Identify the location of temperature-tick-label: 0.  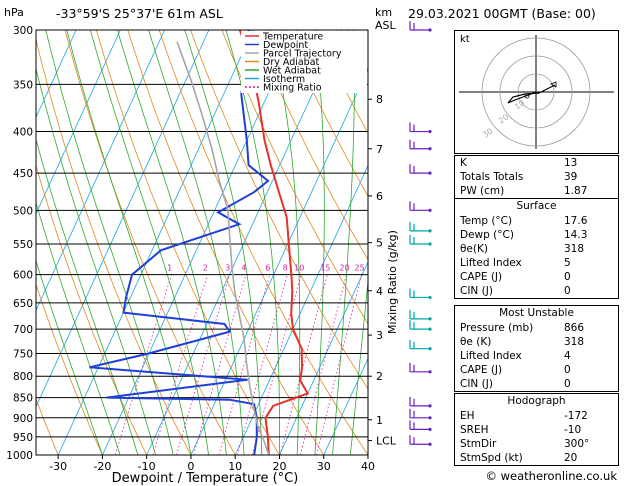
(190, 466).